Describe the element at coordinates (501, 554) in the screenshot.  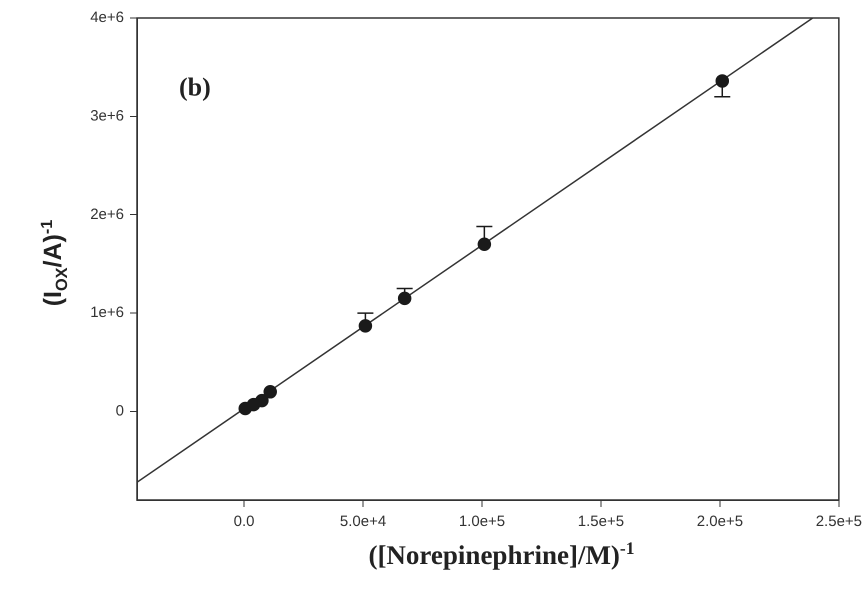
I see `x-axis-title: ([Norepinephrine]/M)$^{-1}$` at that location.